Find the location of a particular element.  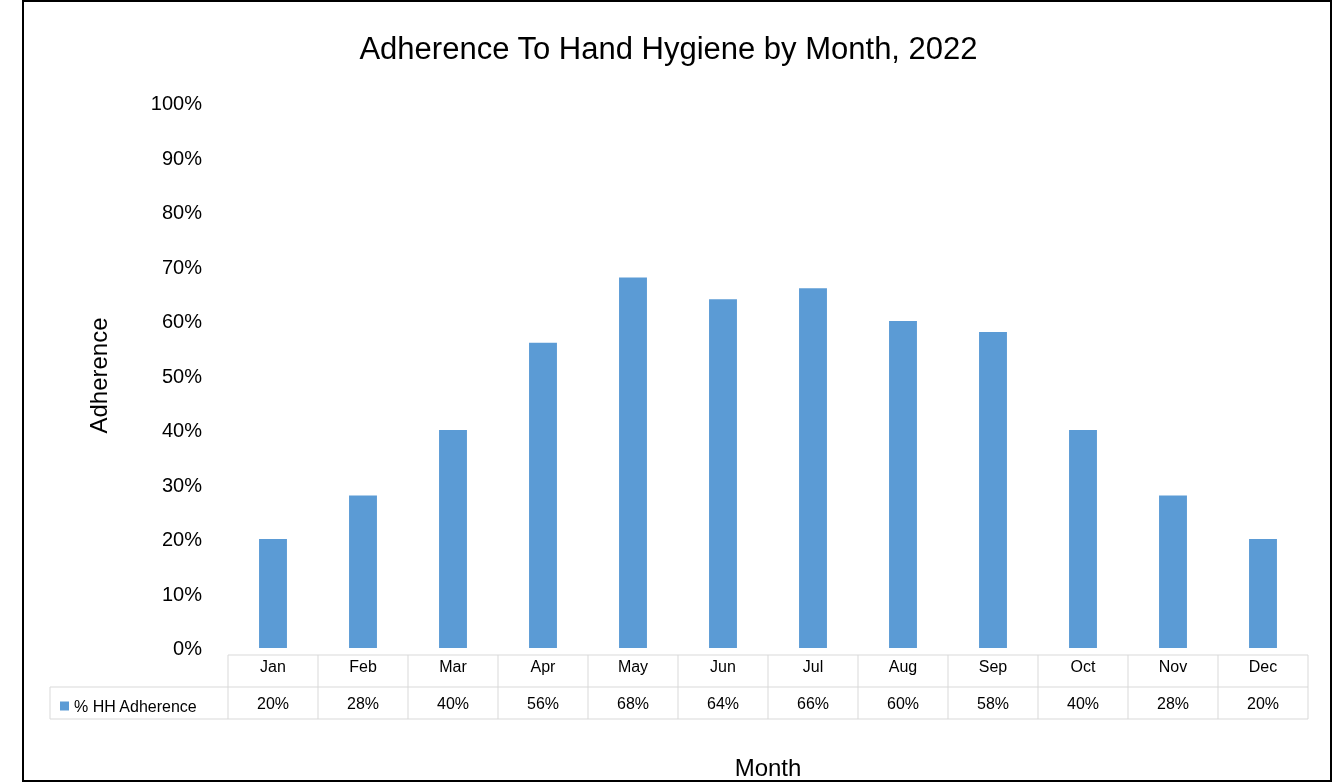

data-label: 58% is located at coordinates (993, 703).